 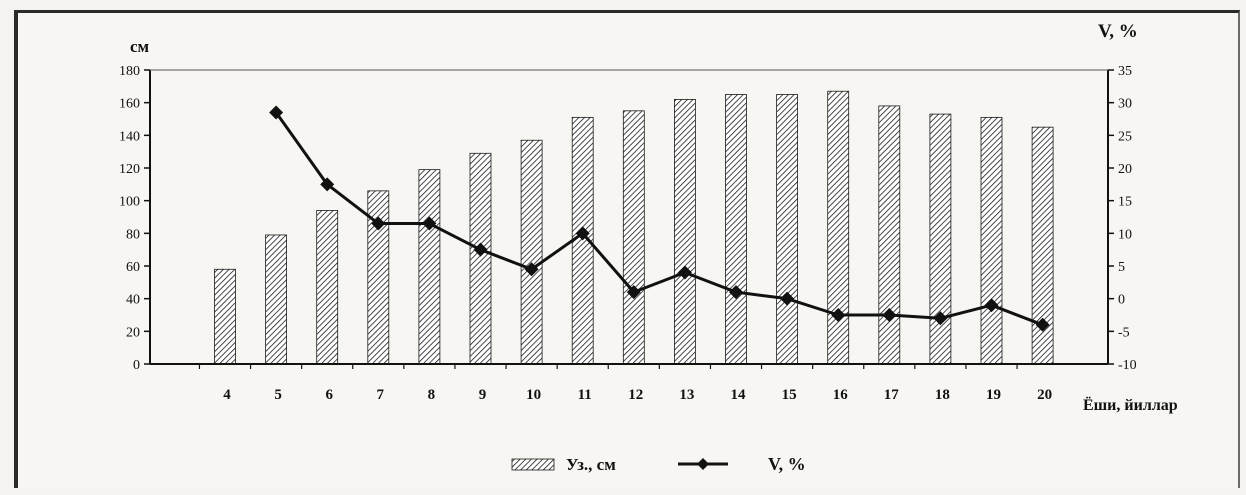 What do you see at coordinates (134, 218) in the screenshot?
I see `left-axis-ticks: 0 20 40 60 80 100 120 140 160 180` at bounding box center [134, 218].